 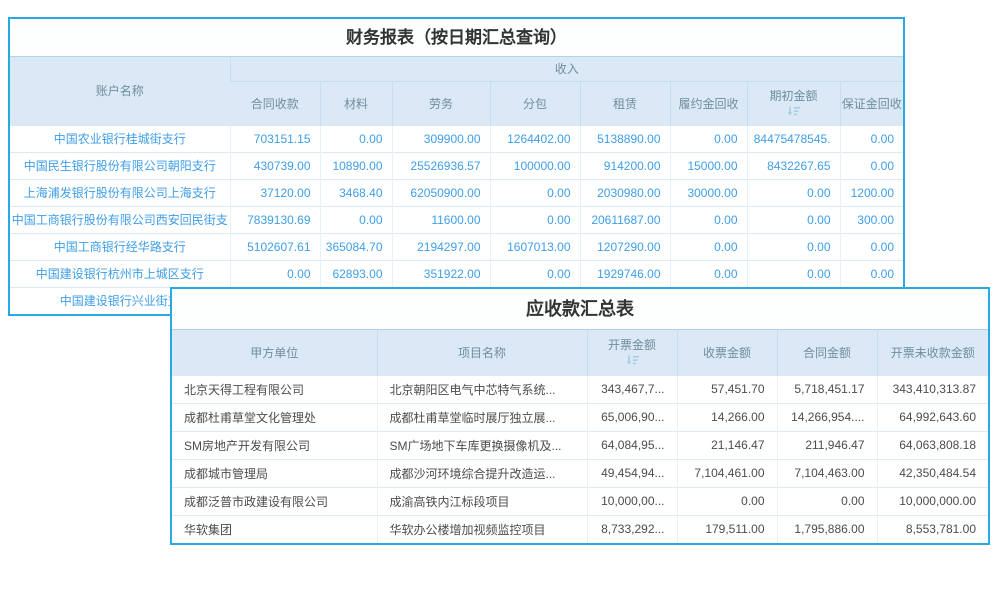 I want to click on value-cell: 1,795,886.00, so click(x=826, y=528).